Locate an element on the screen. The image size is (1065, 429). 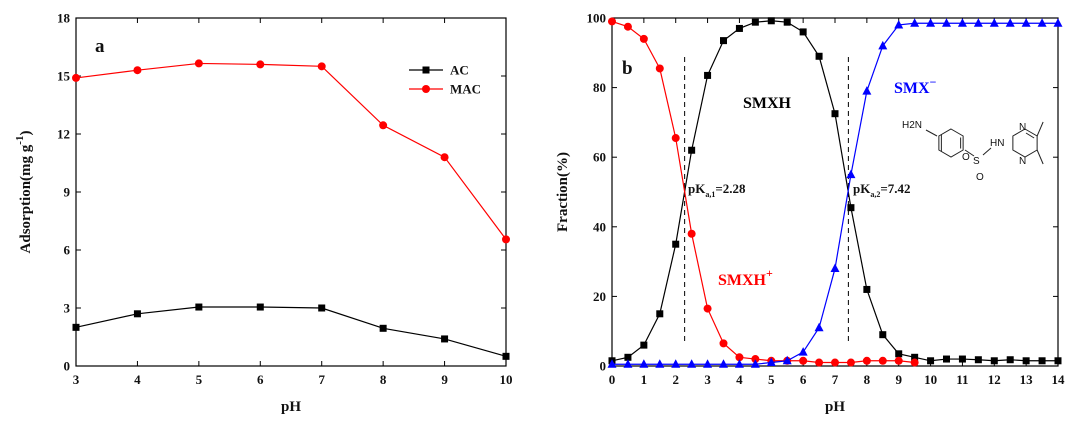
legend-entry-ac: AC is located at coordinates (439, 70).